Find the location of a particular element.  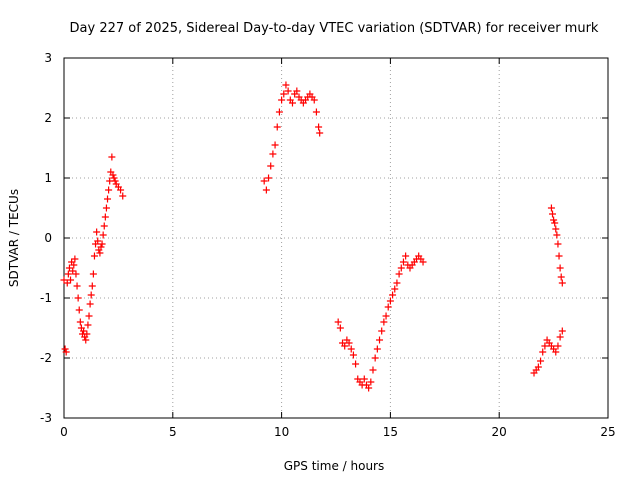

x-tick-label: 0 is located at coordinates (64, 432).